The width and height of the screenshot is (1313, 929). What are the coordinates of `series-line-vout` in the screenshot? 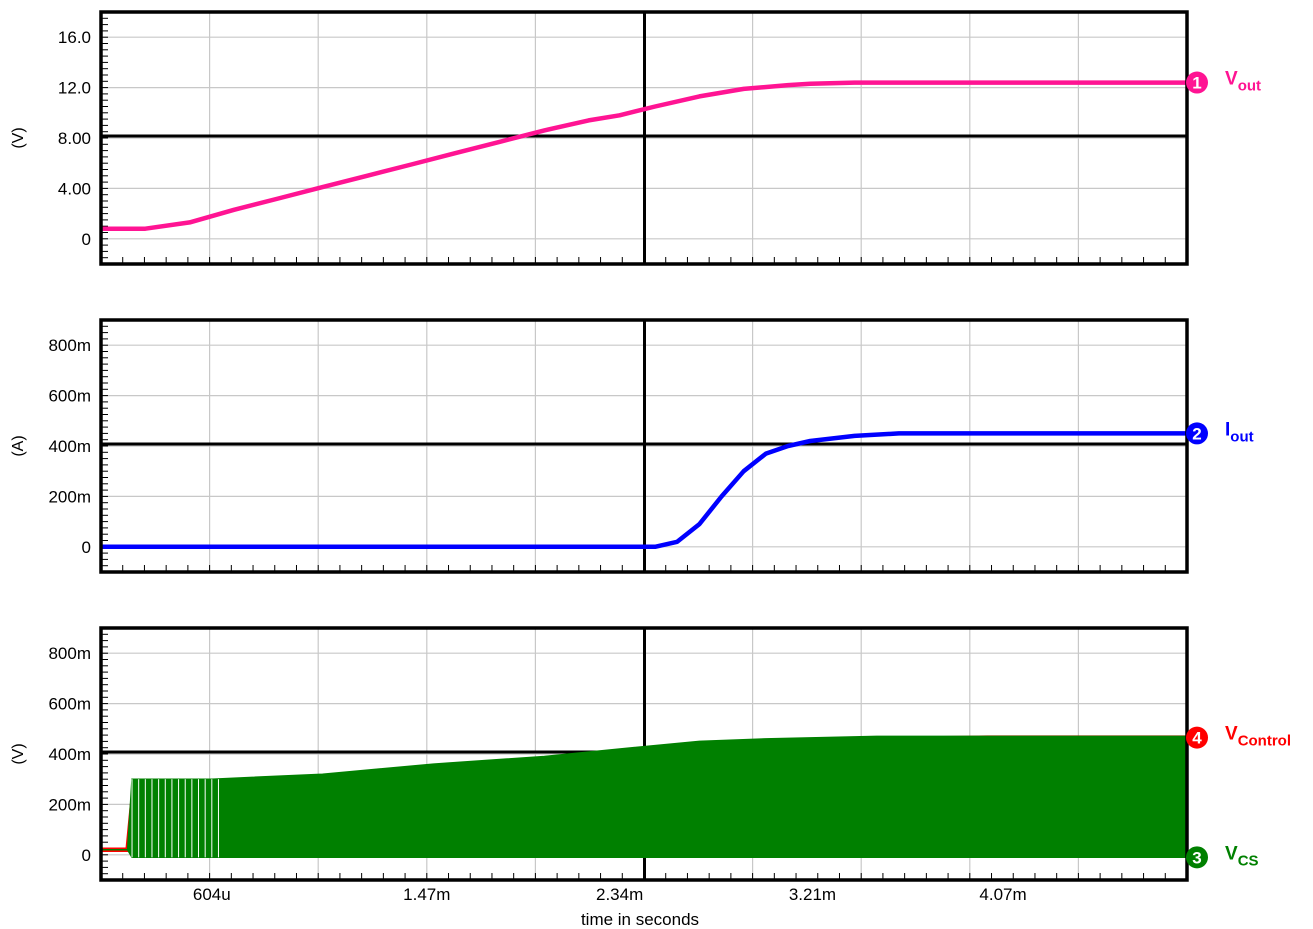 It's located at (644, 155).